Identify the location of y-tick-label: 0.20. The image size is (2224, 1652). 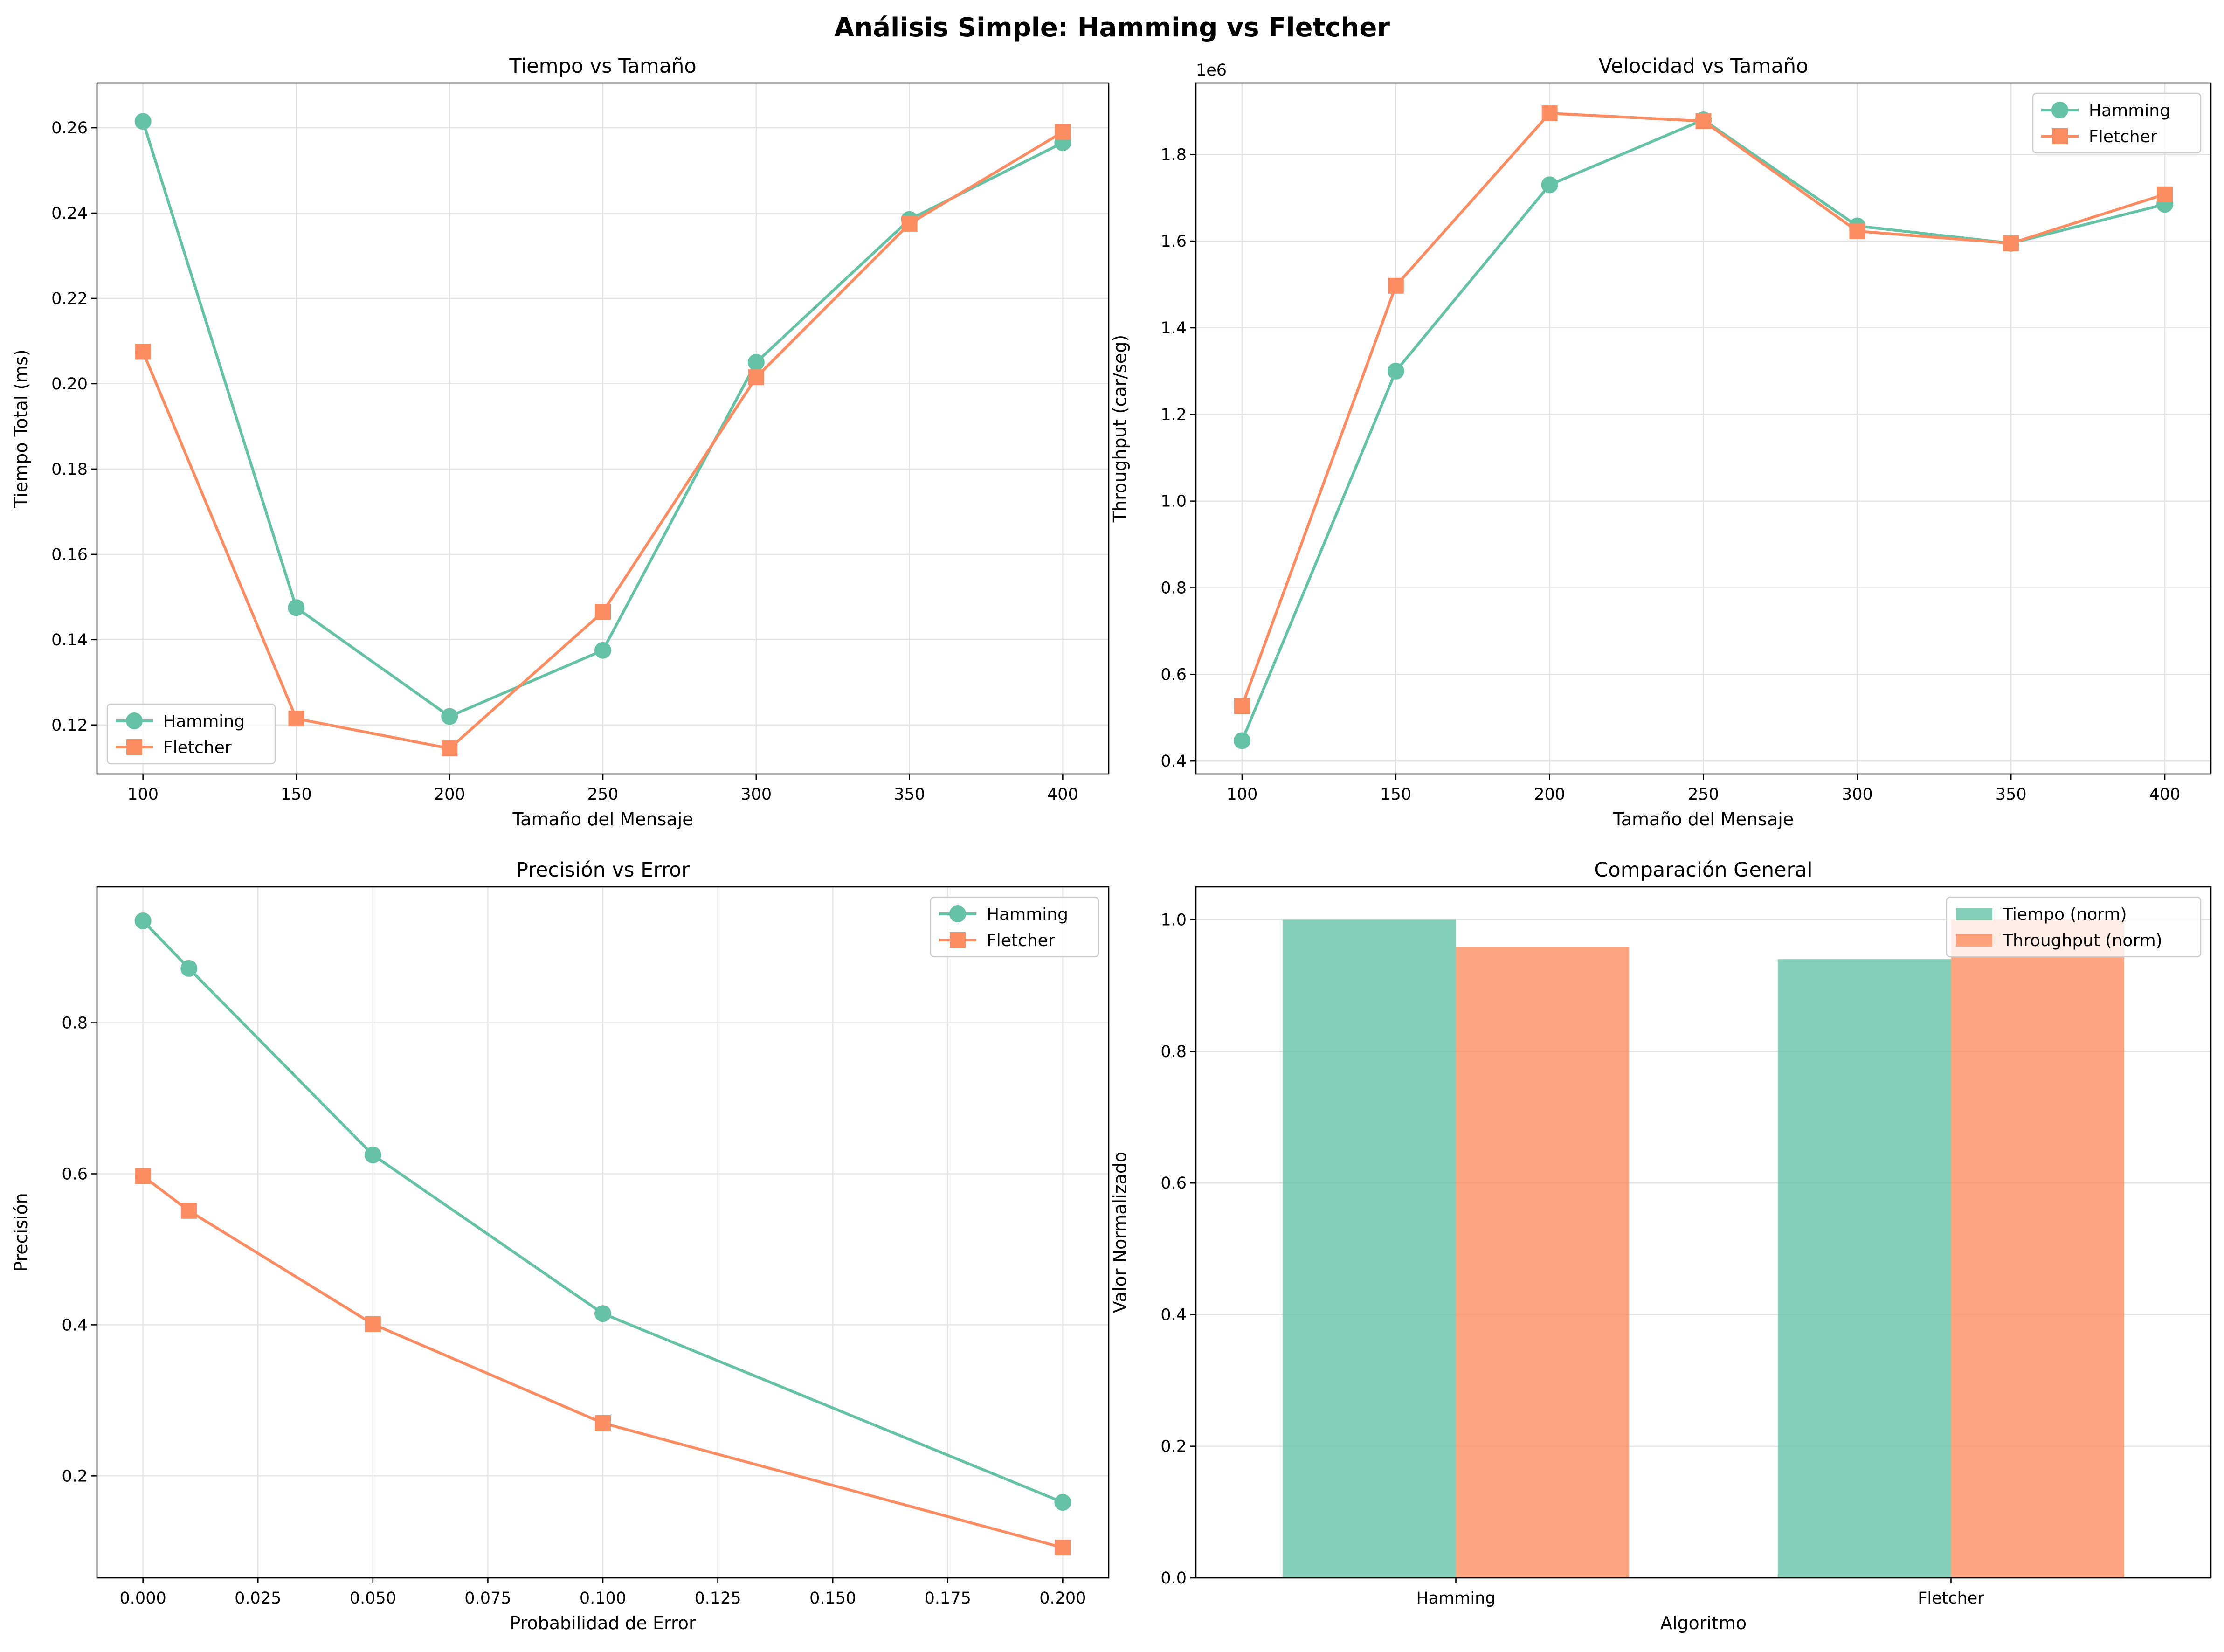
(69, 384).